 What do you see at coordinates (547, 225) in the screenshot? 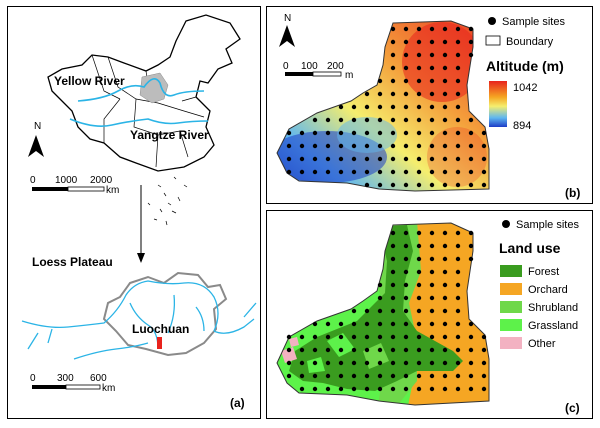
I see `legend-sample-sites-c: Sample sites` at bounding box center [547, 225].